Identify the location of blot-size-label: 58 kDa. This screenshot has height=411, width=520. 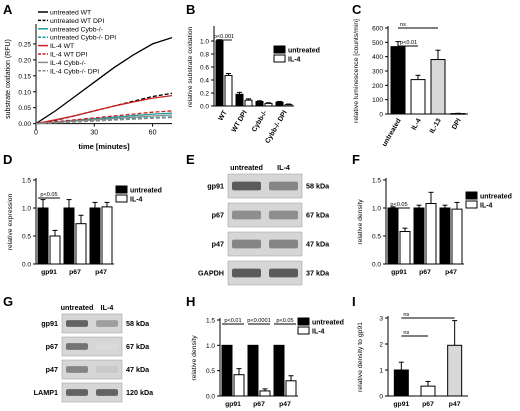
(318, 186).